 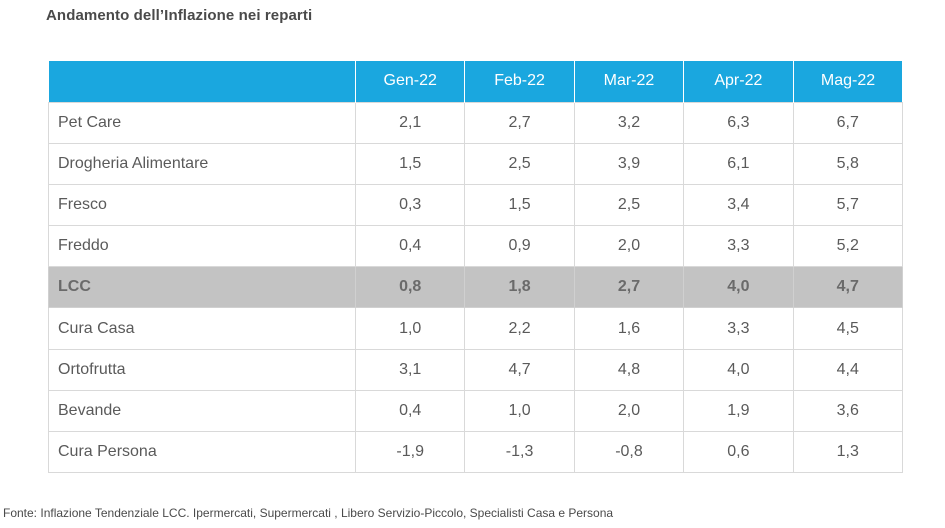 What do you see at coordinates (847, 246) in the screenshot?
I see `value-cell: 5,2` at bounding box center [847, 246].